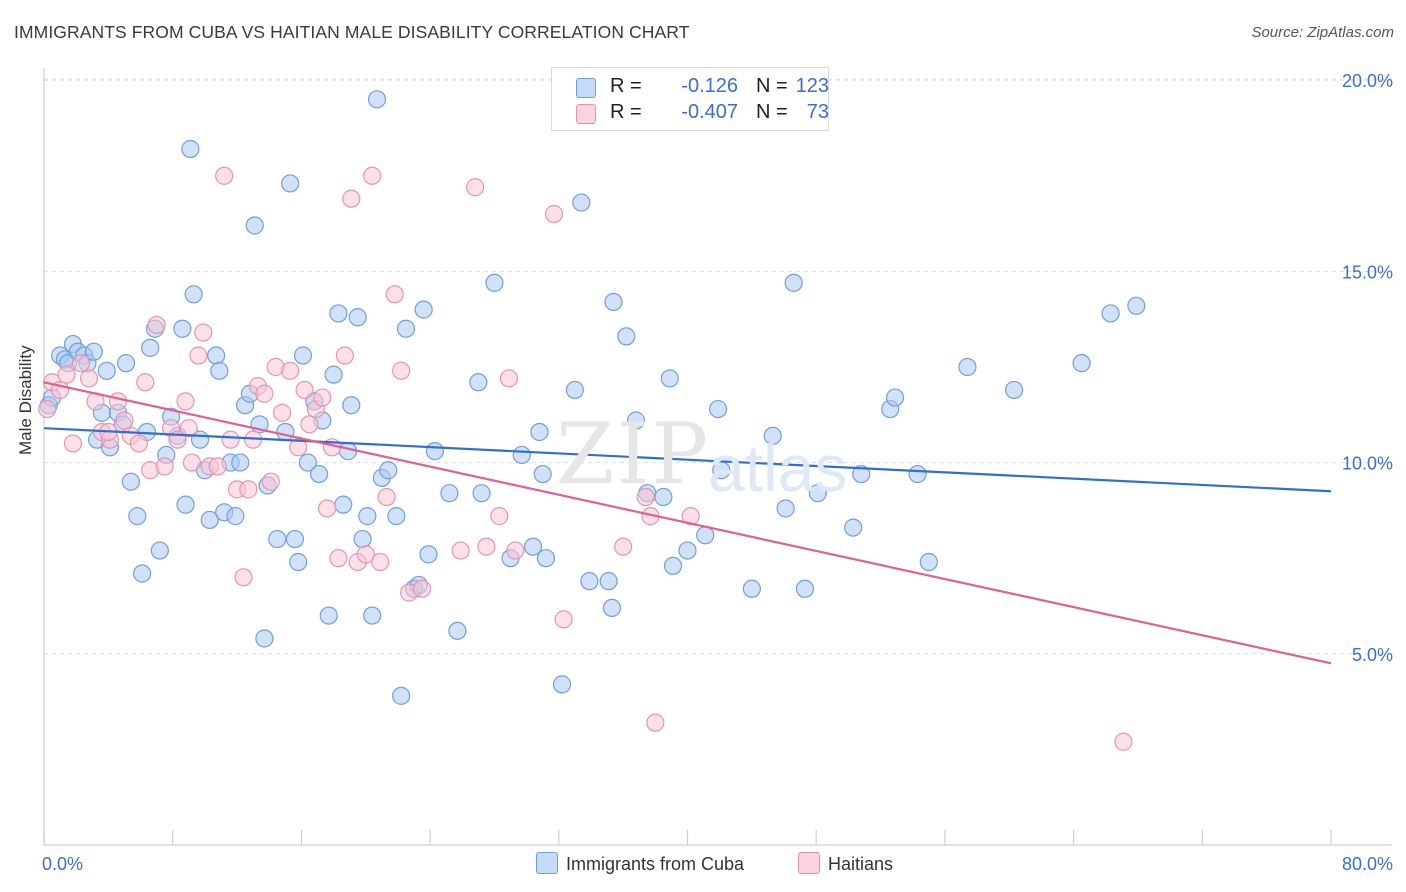 This screenshot has width=1406, height=892. I want to click on n-value: 123, so click(812, 86).